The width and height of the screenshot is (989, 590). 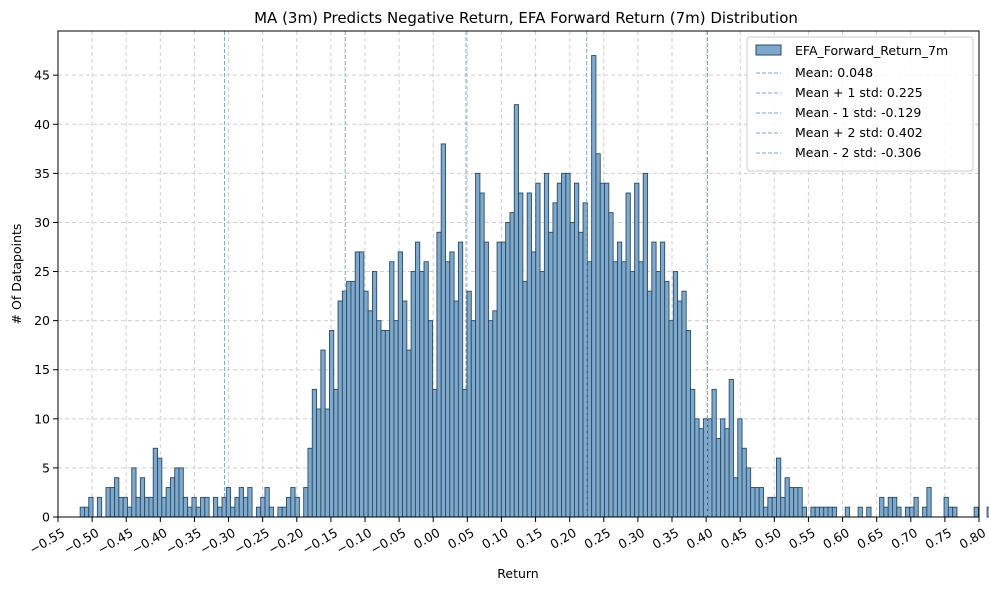 What do you see at coordinates (768, 50) in the screenshot?
I see `legend-swatch-bar` at bounding box center [768, 50].